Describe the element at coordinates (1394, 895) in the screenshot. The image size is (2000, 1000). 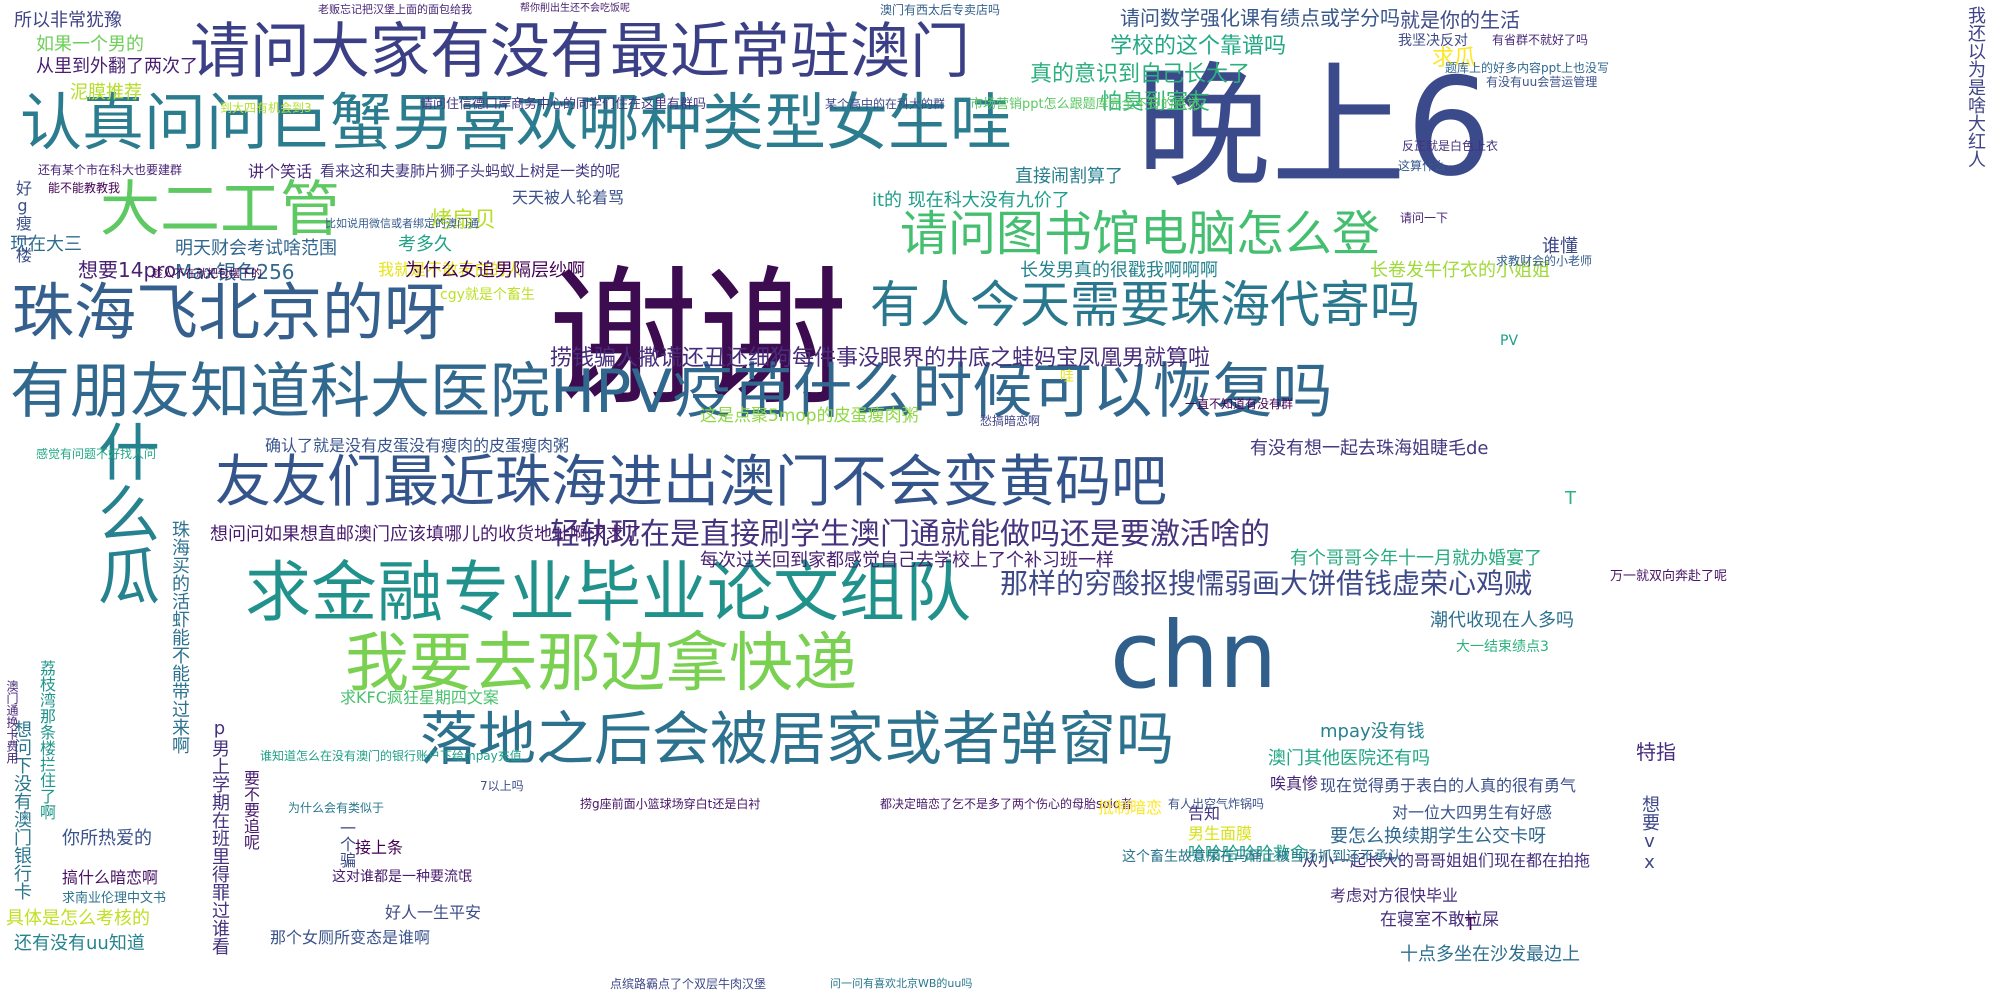
I see `word-s49: 考虑对方很快毕业` at that location.